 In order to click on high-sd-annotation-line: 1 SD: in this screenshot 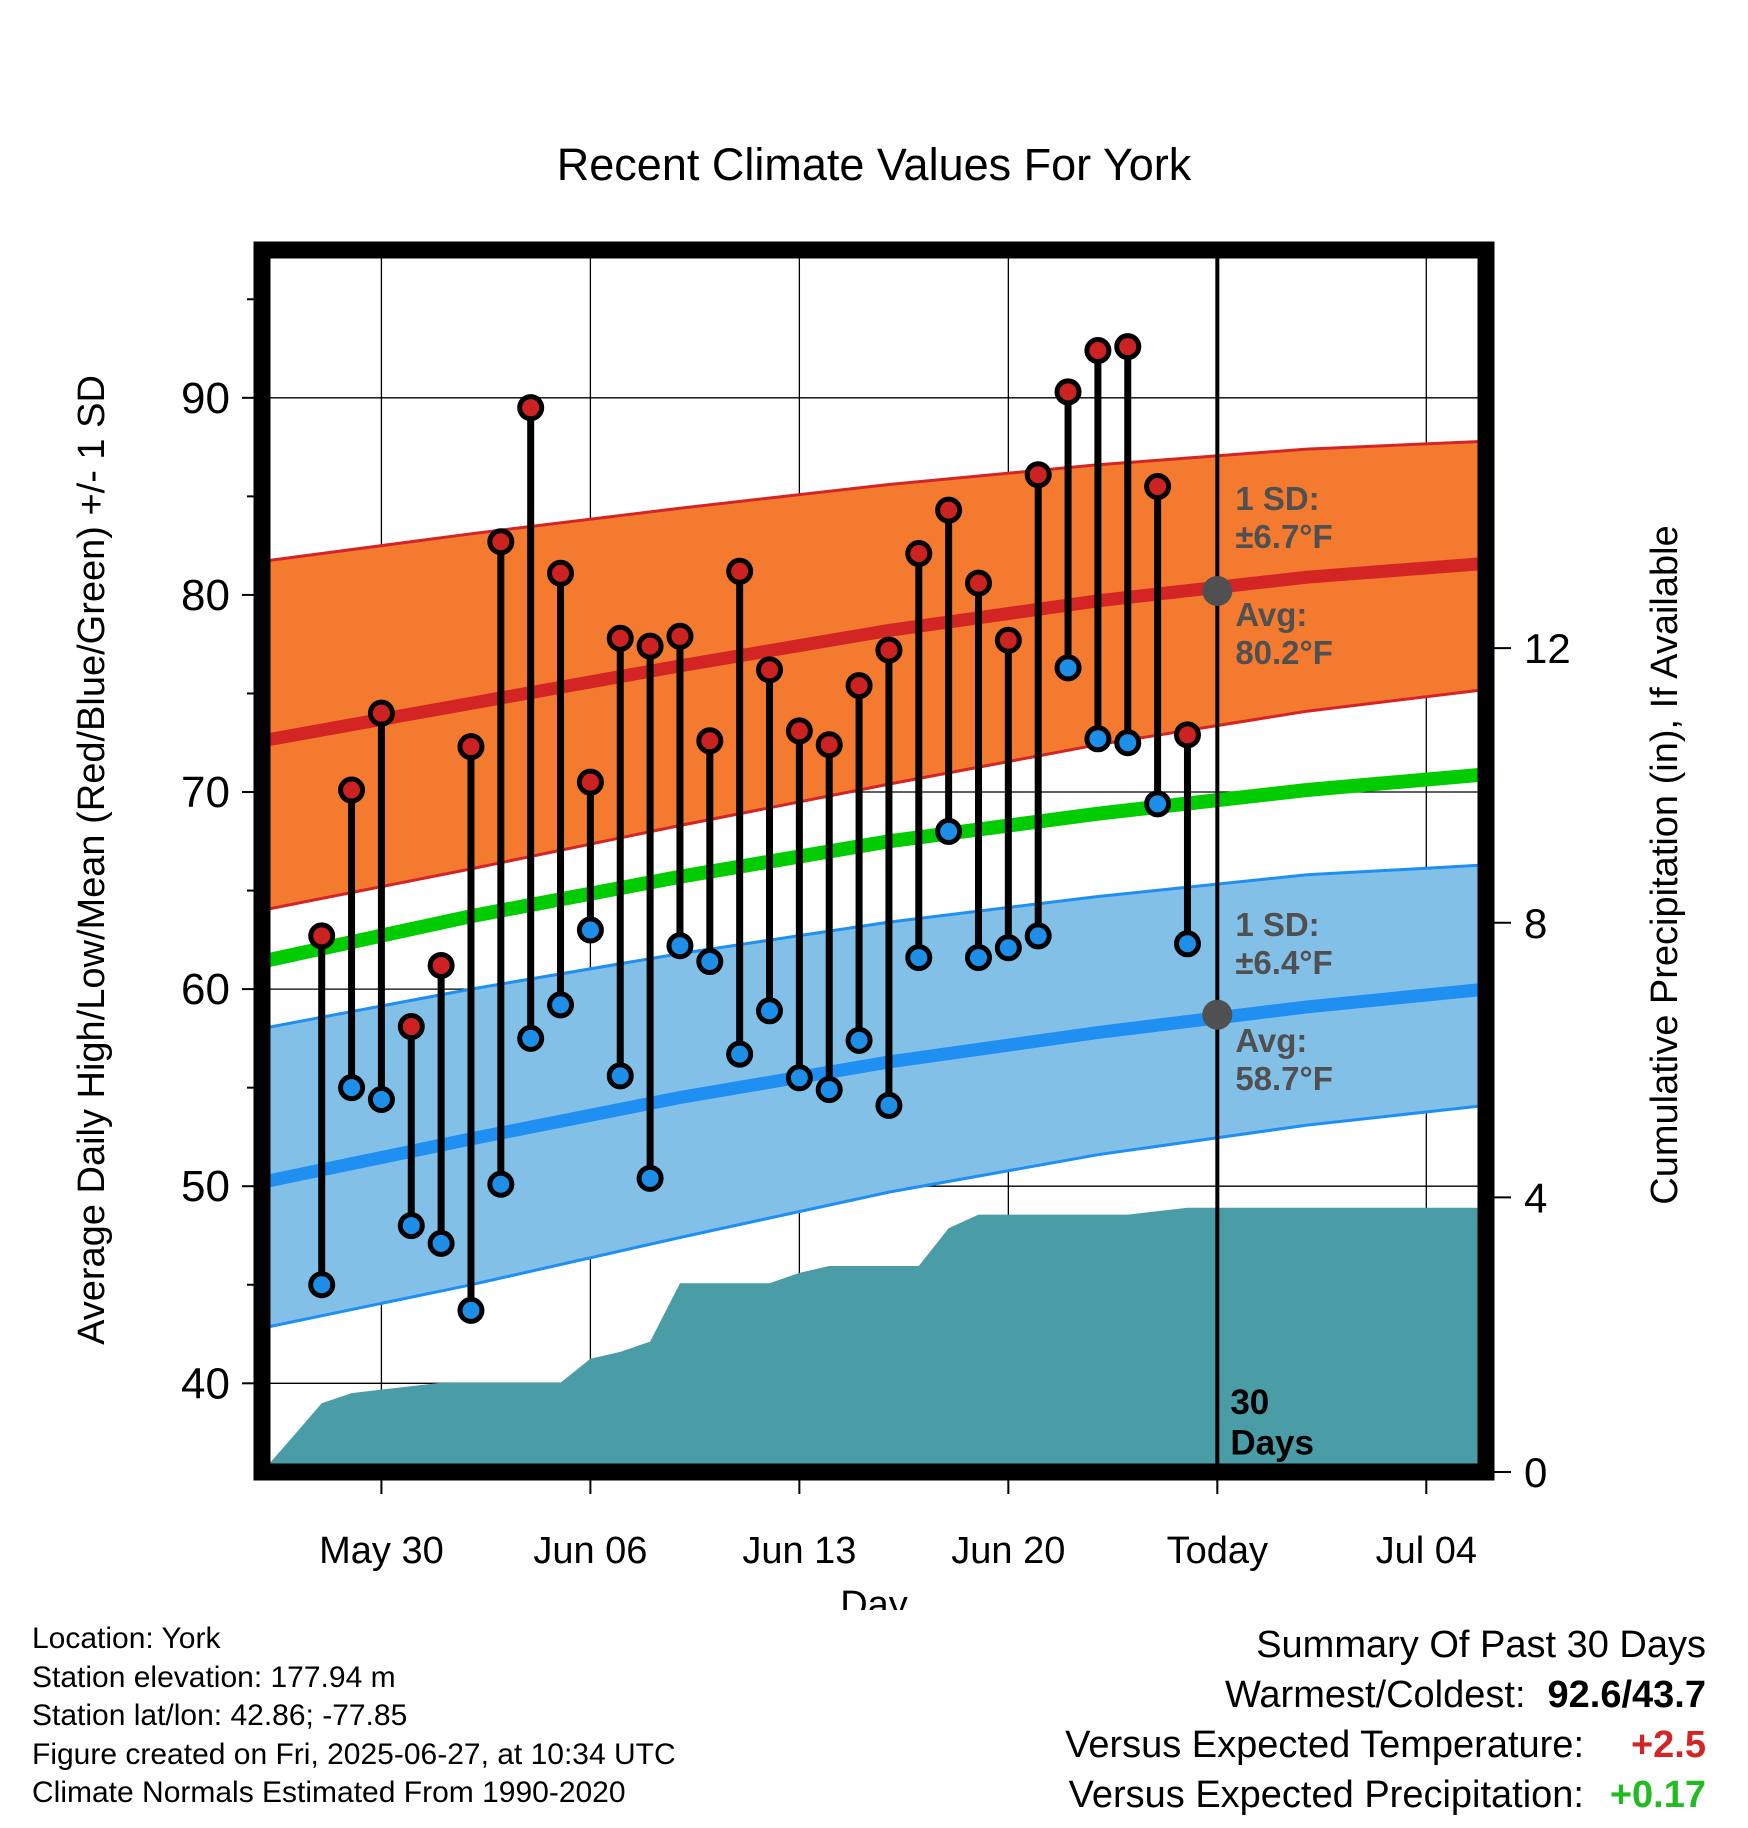, I will do `click(1277, 498)`.